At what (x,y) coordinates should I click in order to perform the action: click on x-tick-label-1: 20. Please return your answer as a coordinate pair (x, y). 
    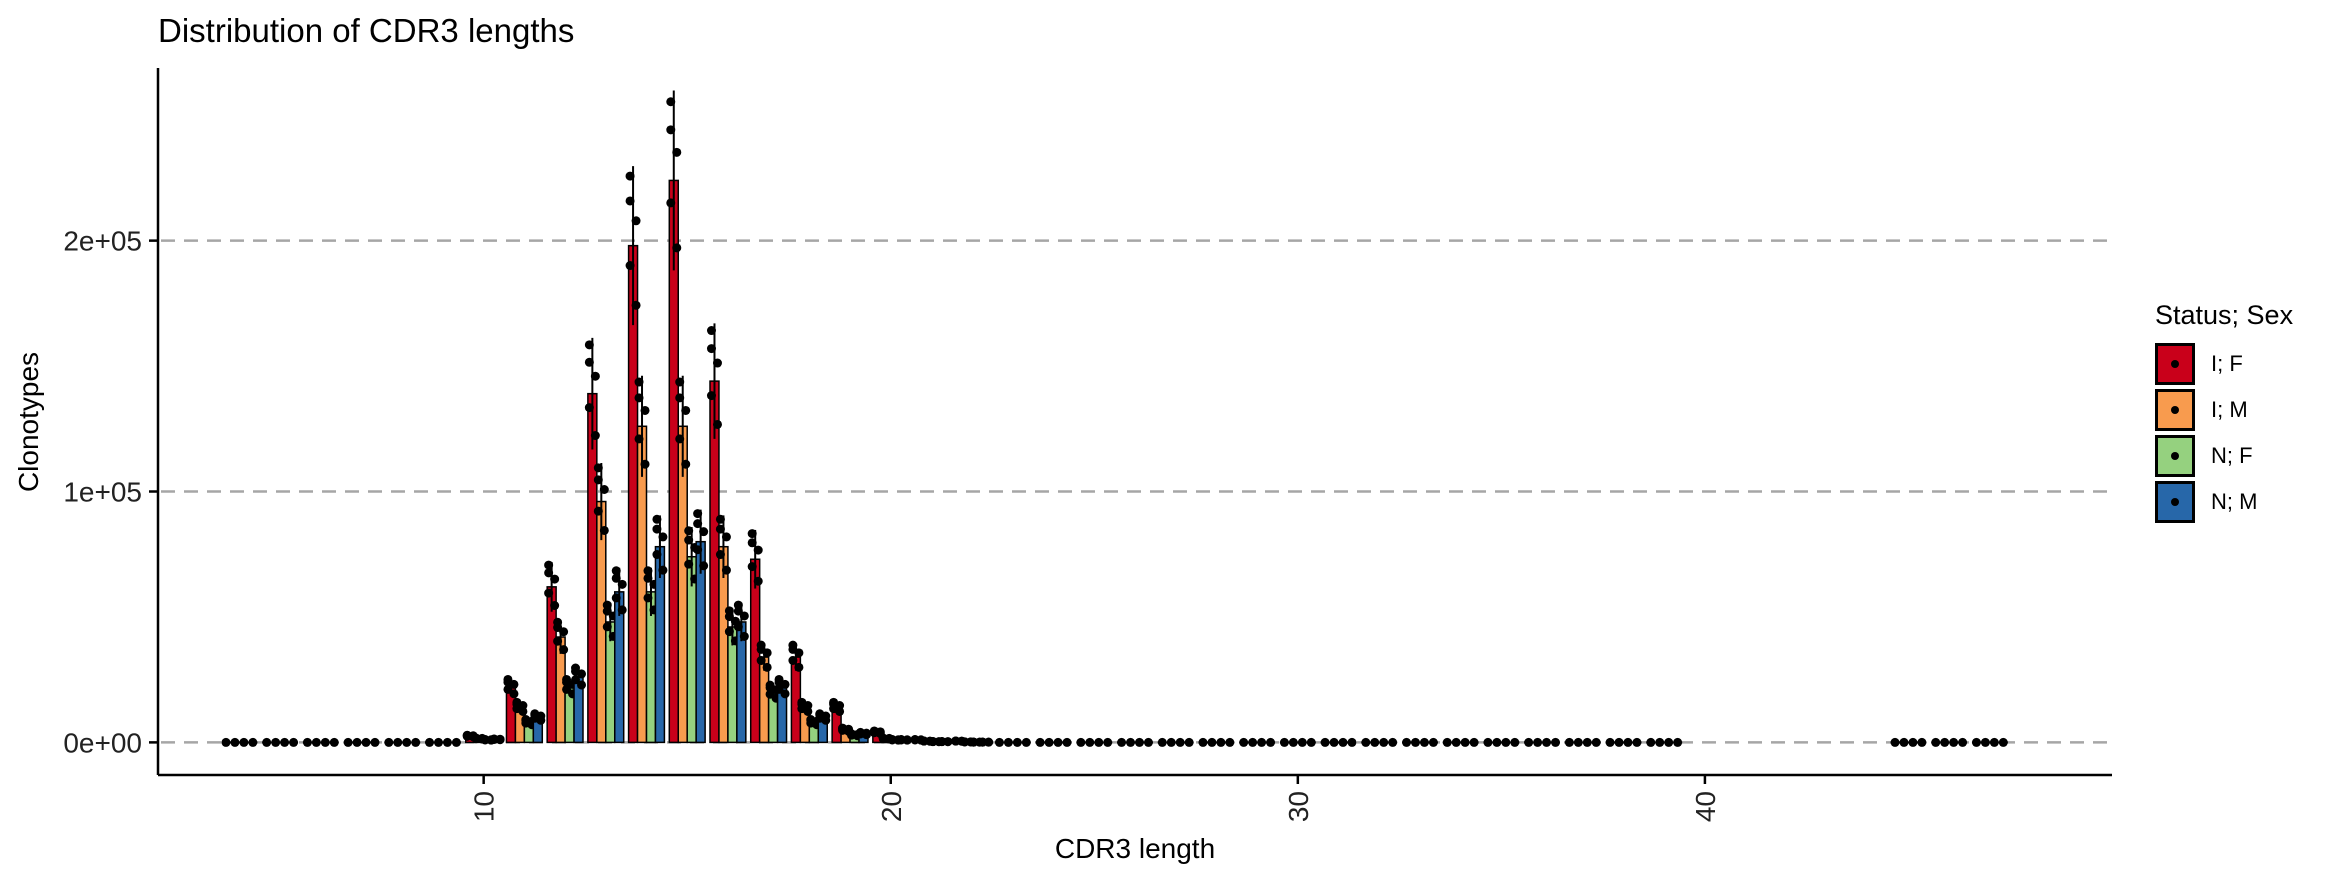
    Looking at the image, I should click on (891, 806).